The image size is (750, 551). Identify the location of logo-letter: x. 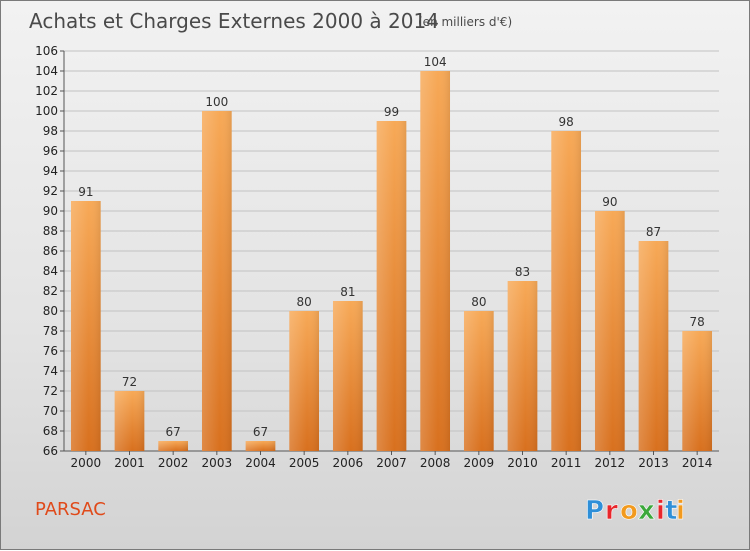
(646, 511).